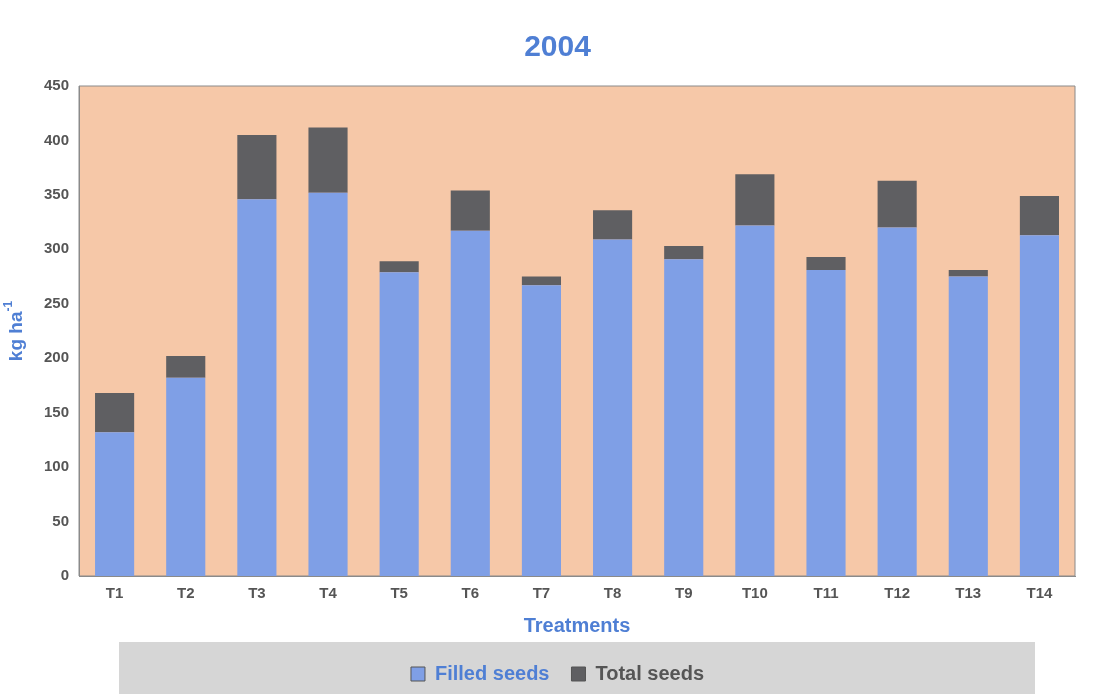 This screenshot has height=694, width=1105. Describe the element at coordinates (1039, 593) in the screenshot. I see `x-tick-label: T14` at that location.